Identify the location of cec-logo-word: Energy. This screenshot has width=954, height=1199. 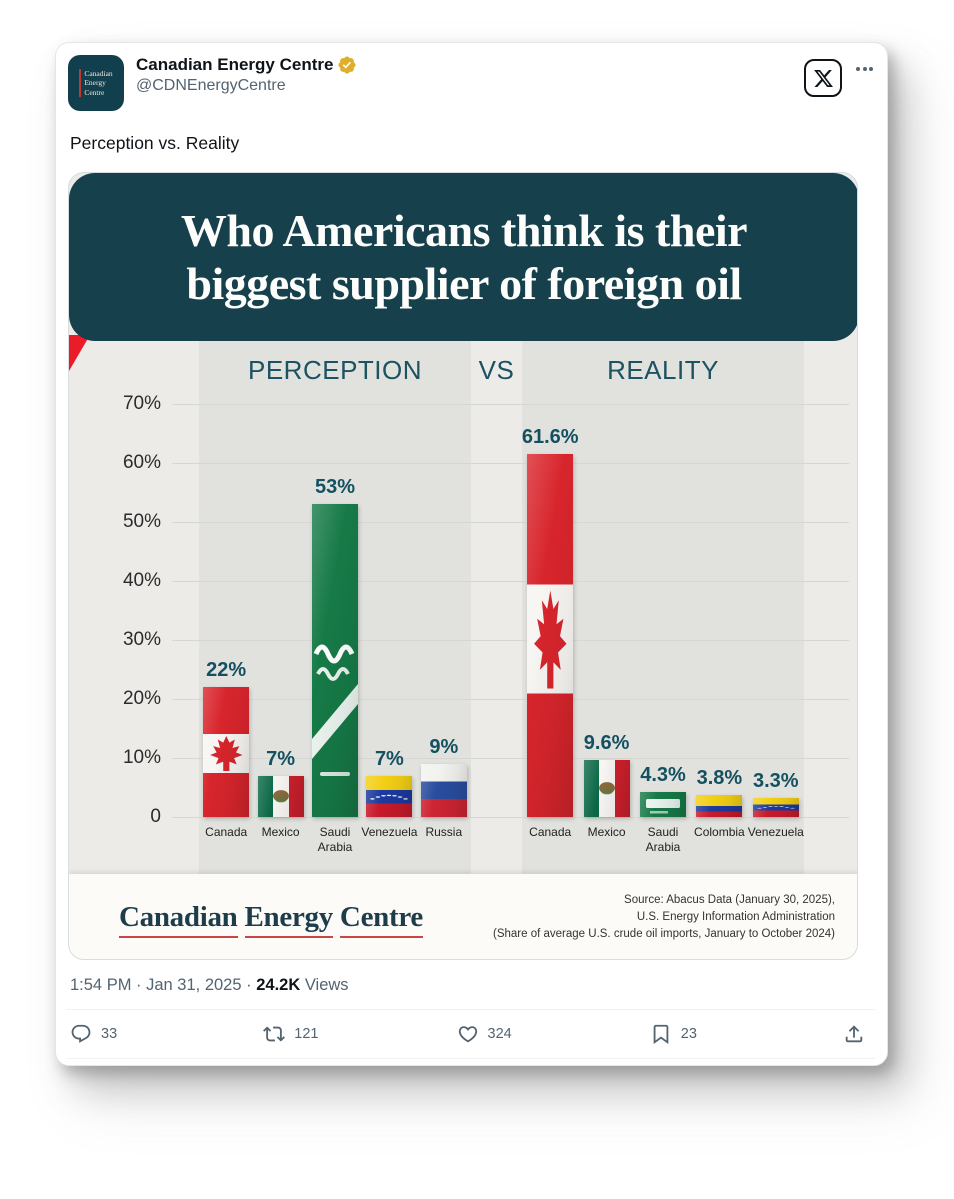
(288, 919).